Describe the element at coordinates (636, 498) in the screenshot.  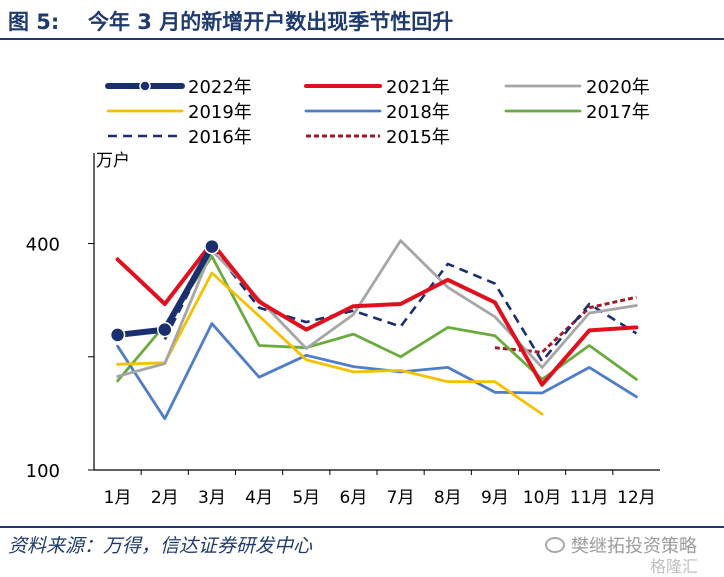
I see `x-tick-label: 12月` at that location.